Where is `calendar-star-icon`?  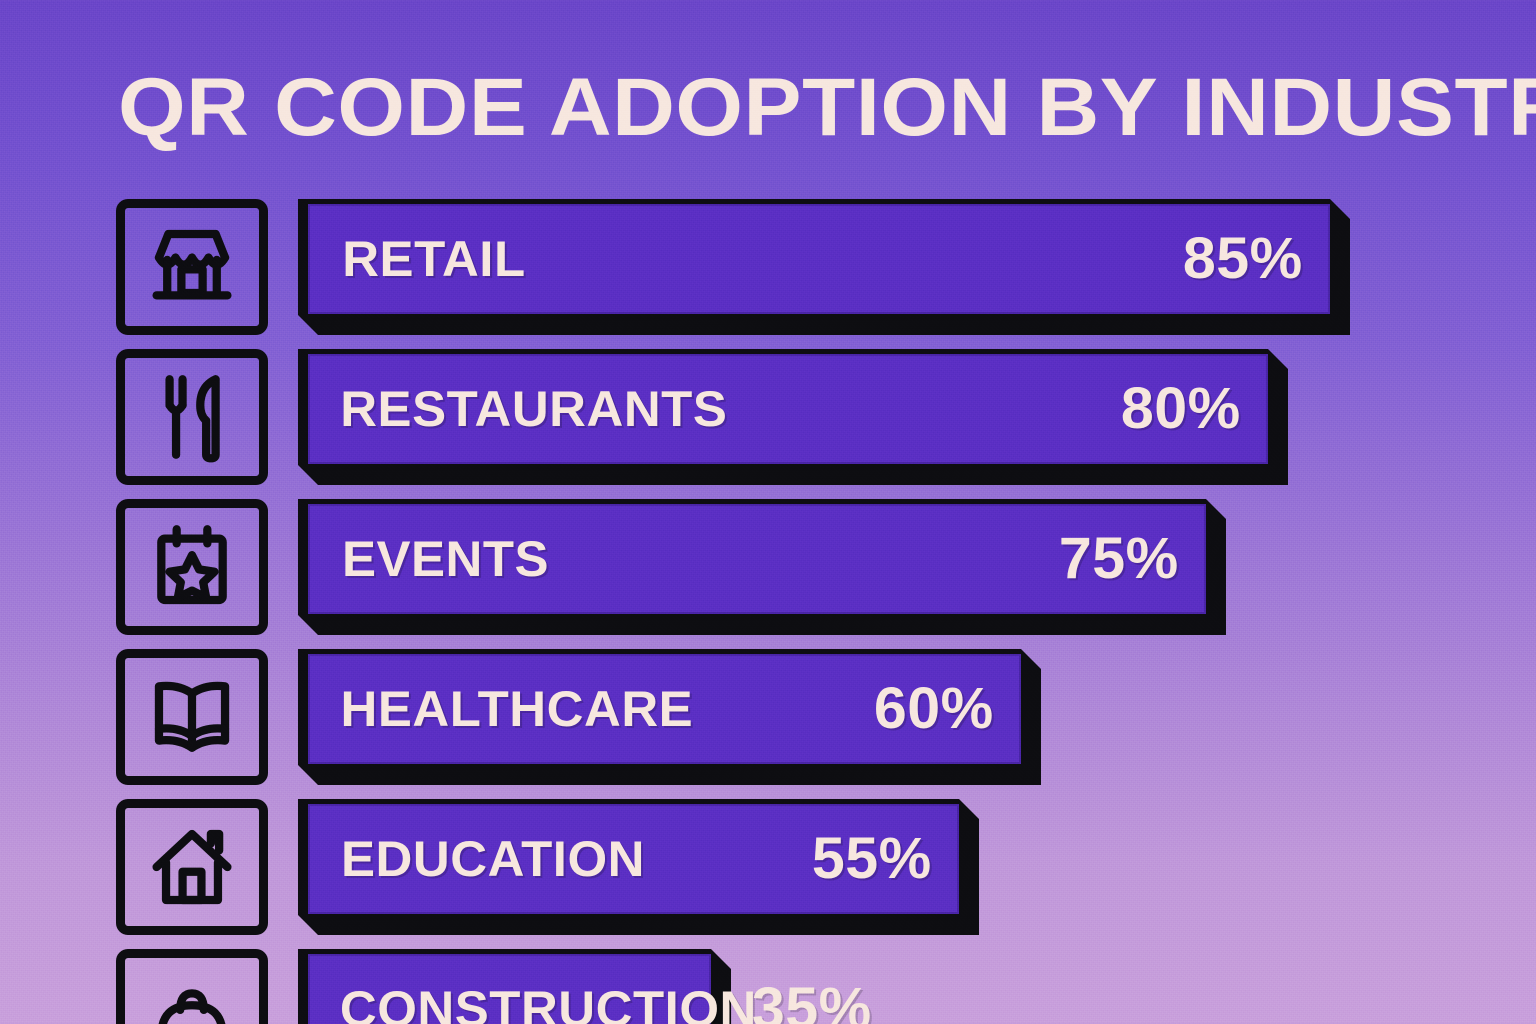 calendar-star-icon is located at coordinates (192, 567).